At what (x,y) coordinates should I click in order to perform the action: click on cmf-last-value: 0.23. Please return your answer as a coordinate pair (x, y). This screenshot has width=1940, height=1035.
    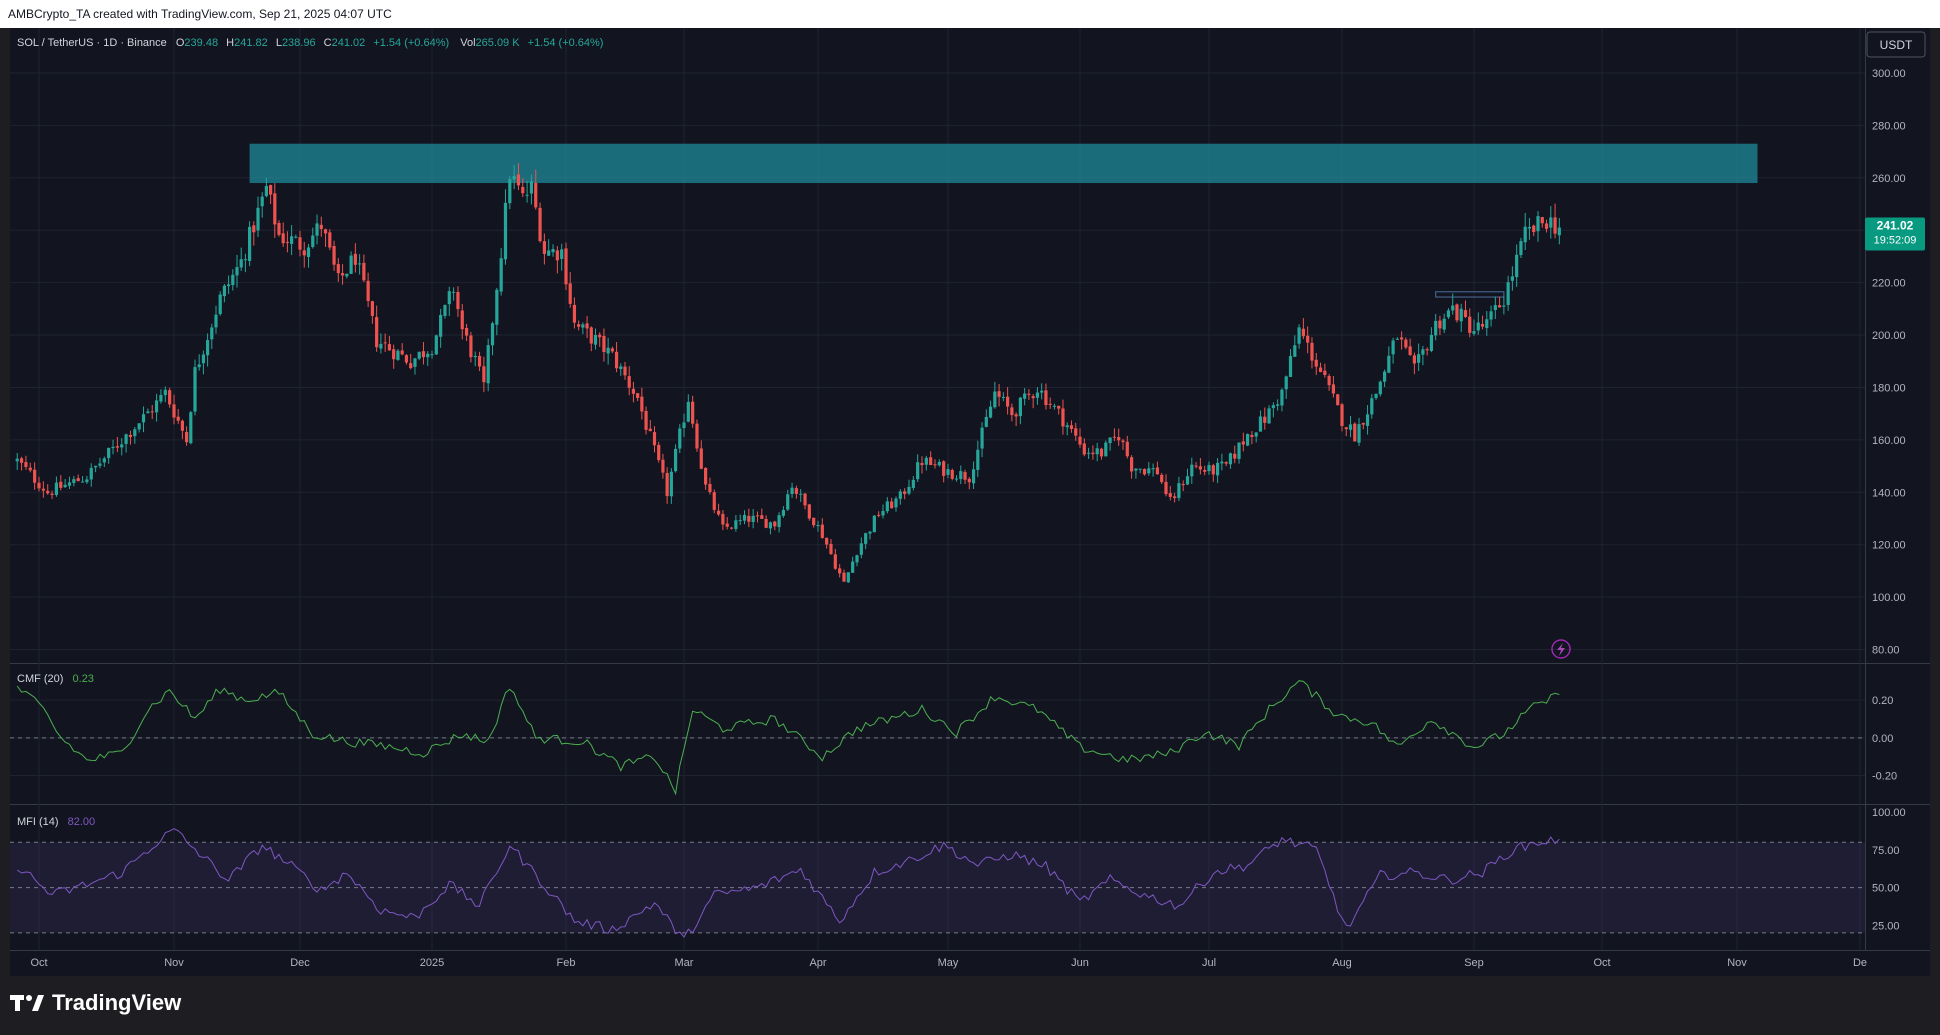
    Looking at the image, I should click on (83, 679).